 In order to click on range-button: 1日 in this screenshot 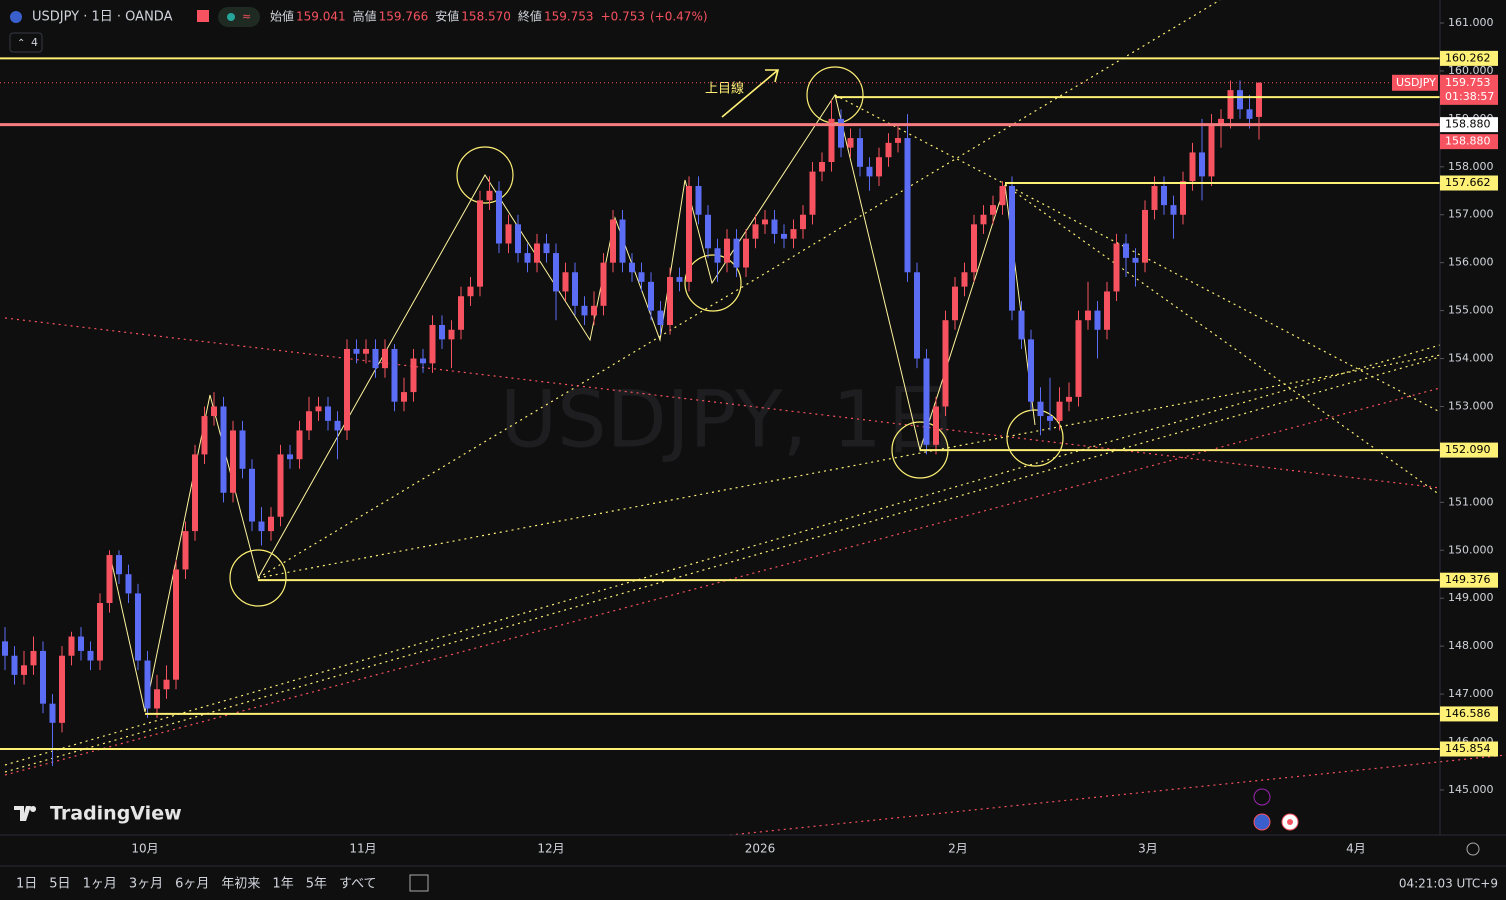, I will do `click(26, 884)`.